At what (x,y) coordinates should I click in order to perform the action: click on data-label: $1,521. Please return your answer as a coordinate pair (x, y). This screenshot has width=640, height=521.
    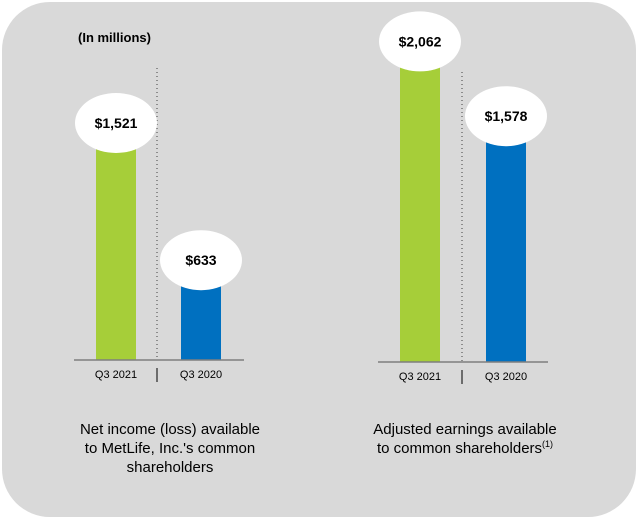
    Looking at the image, I should click on (116, 123).